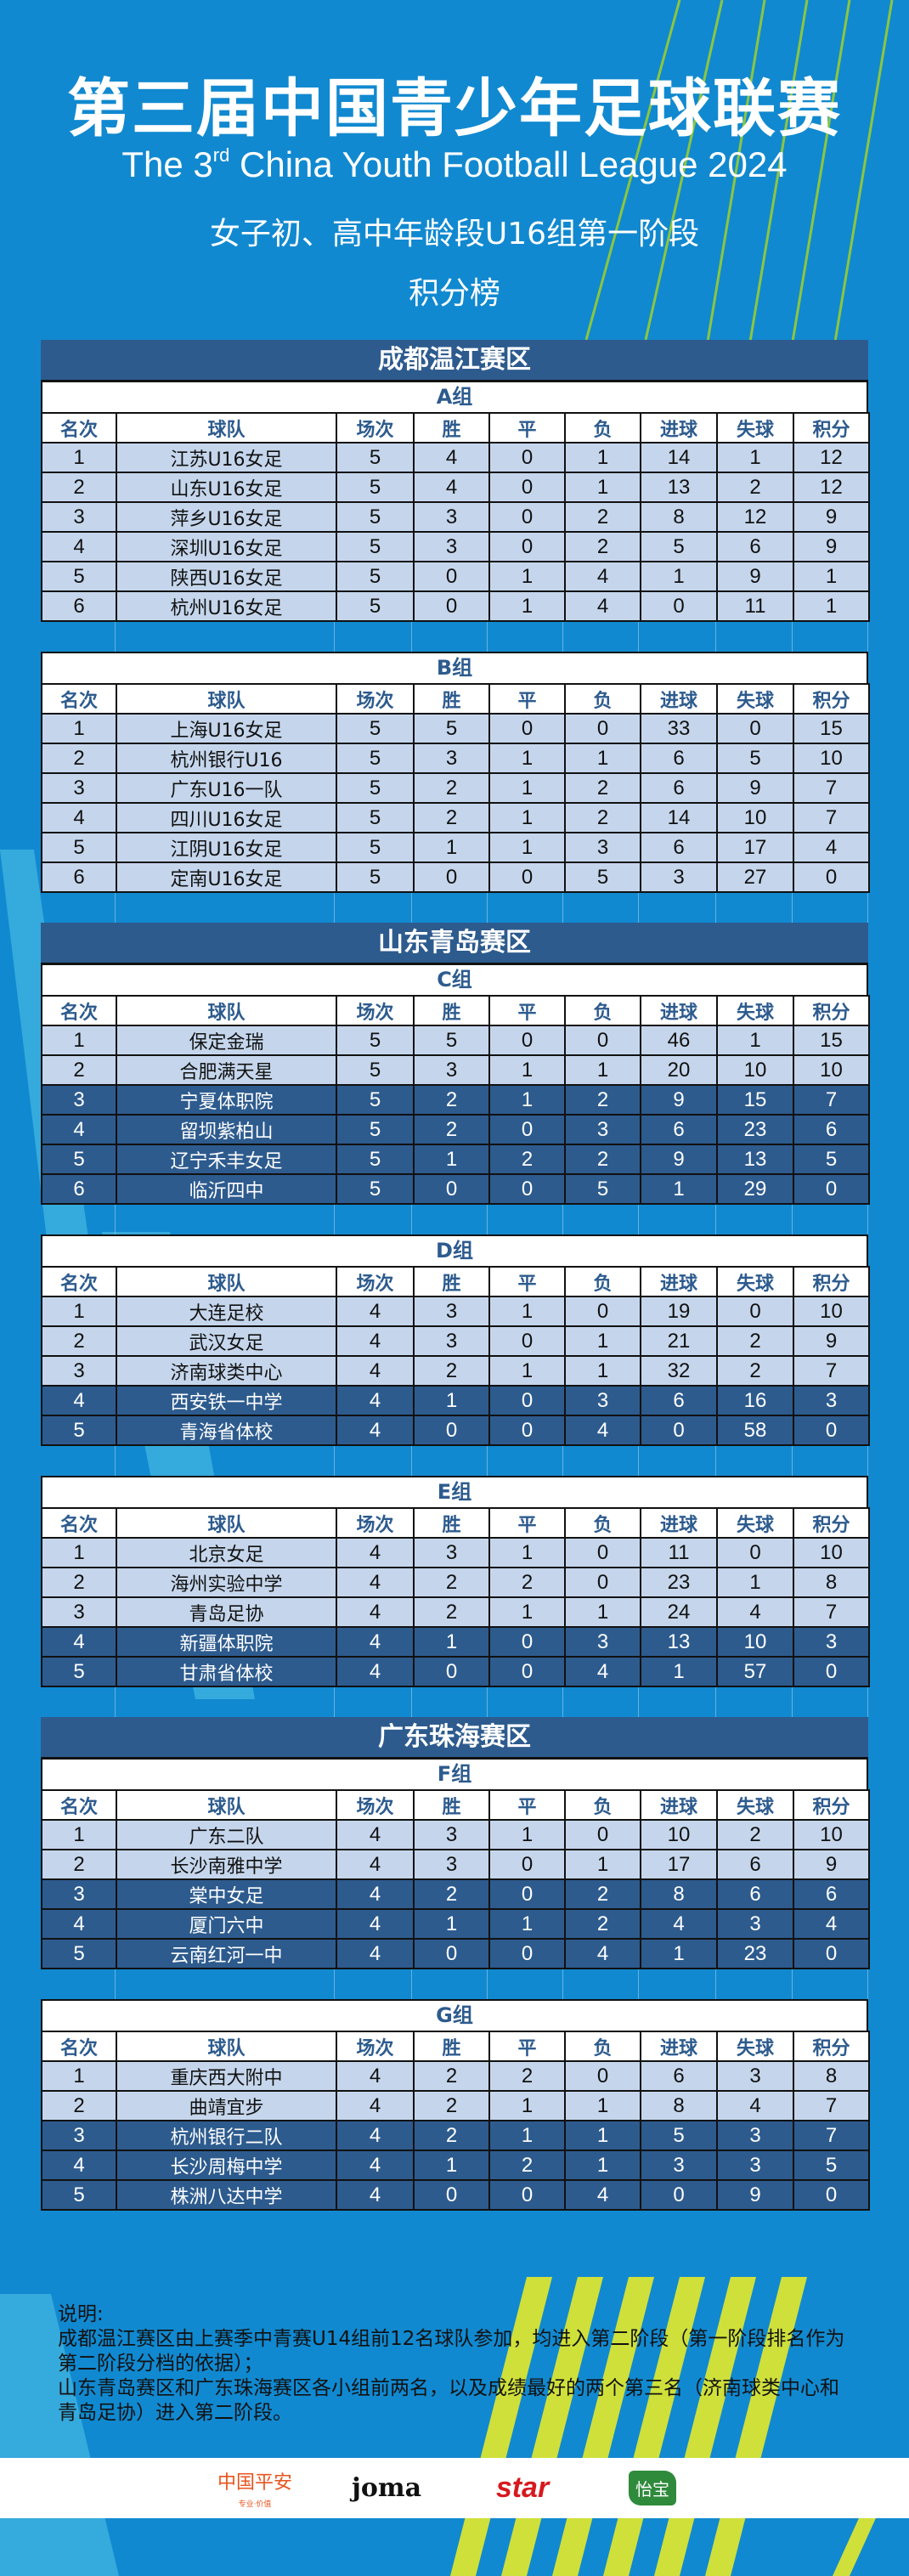 The height and width of the screenshot is (2576, 909). Describe the element at coordinates (755, 1924) in the screenshot. I see `goals-against-cell: 3` at that location.